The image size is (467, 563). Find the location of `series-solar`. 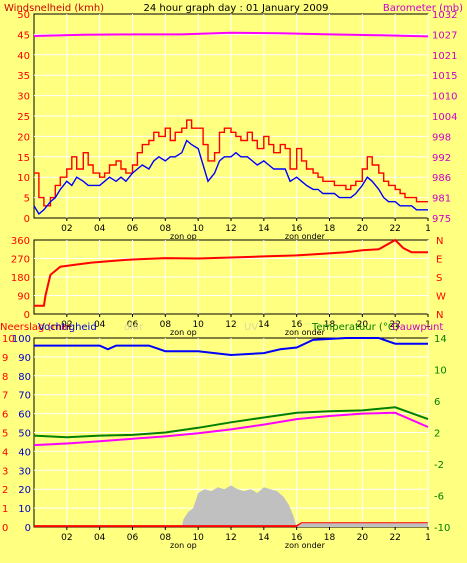

series-solar is located at coordinates (239, 506).